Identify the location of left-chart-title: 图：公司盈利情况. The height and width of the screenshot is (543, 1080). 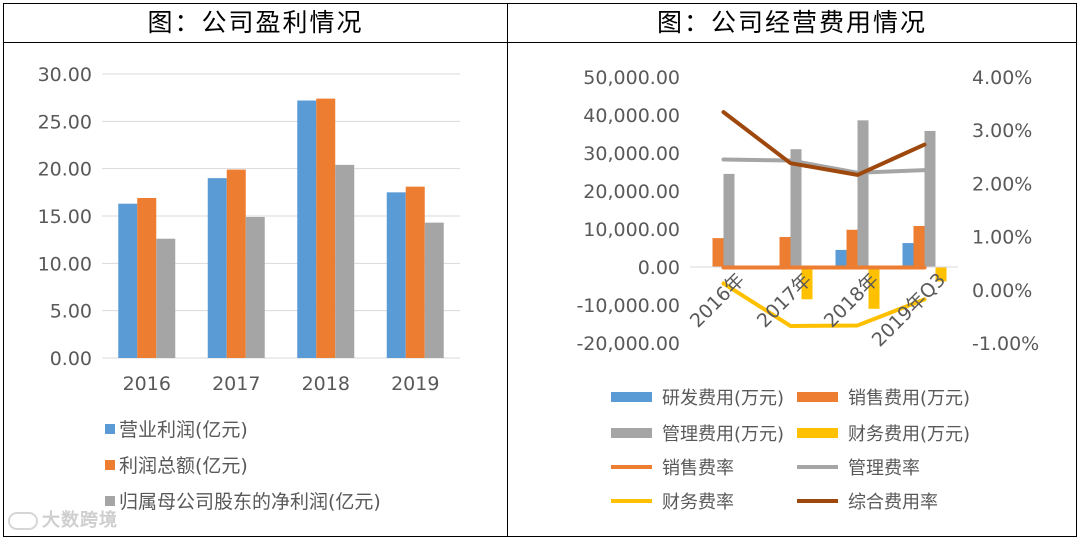
(255, 22).